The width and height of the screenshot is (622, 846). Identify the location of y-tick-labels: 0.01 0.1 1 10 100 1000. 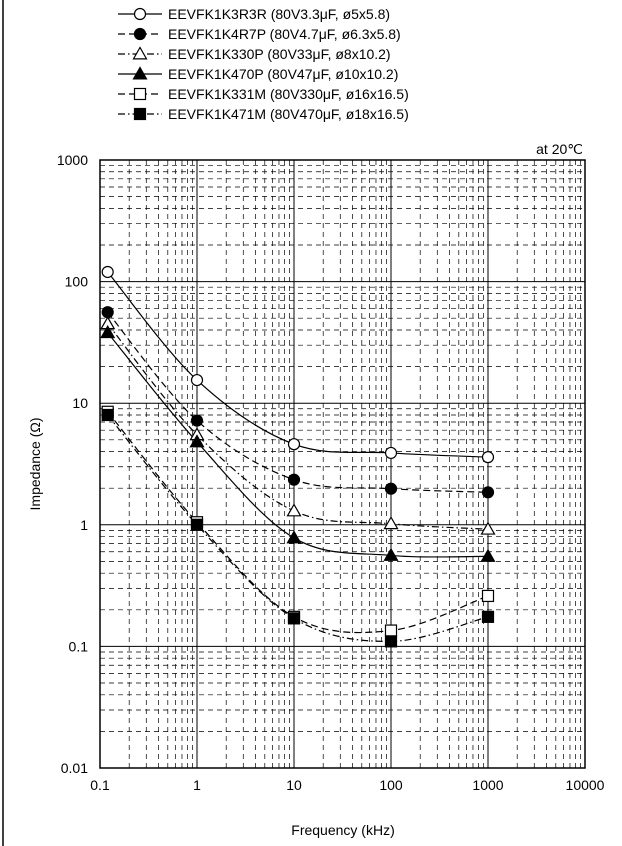
(72, 464).